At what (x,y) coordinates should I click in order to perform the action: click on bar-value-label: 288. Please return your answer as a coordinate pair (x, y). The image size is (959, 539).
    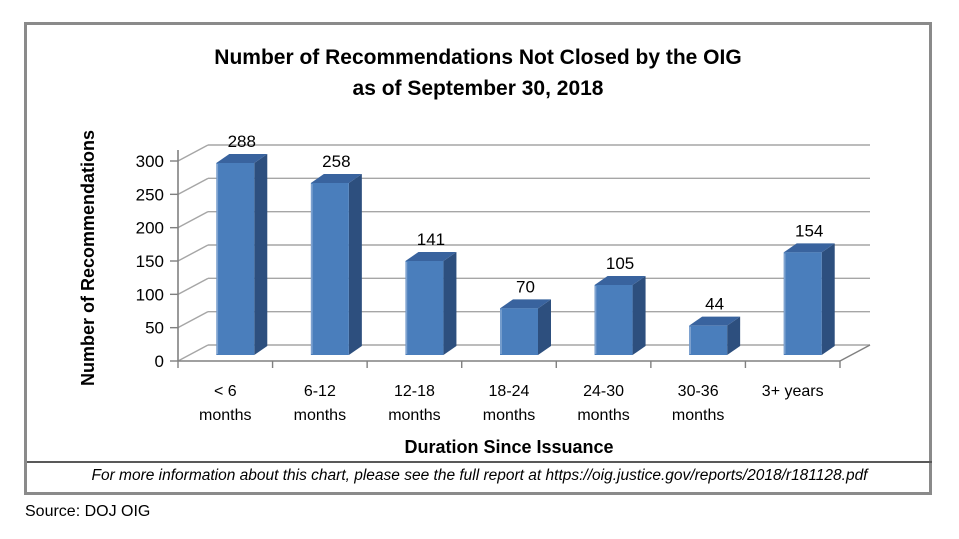
    Looking at the image, I should click on (242, 141).